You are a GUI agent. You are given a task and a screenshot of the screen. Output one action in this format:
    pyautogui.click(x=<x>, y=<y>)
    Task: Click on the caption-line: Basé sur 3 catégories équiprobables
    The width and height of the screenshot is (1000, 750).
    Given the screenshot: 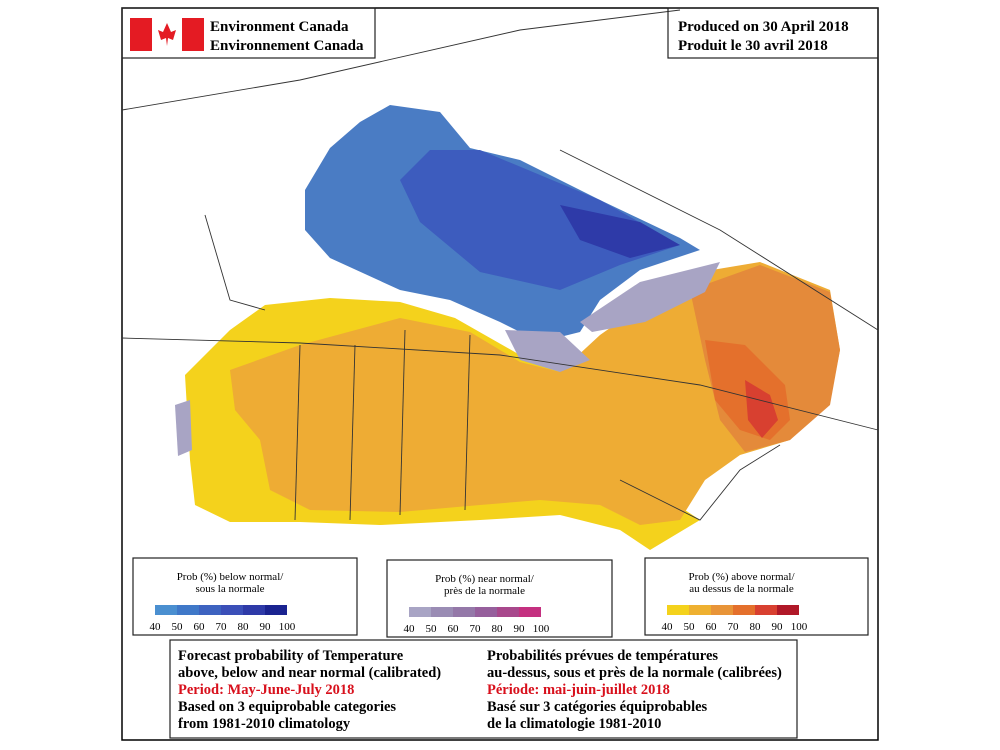 What is the action you would take?
    pyautogui.click(x=597, y=707)
    